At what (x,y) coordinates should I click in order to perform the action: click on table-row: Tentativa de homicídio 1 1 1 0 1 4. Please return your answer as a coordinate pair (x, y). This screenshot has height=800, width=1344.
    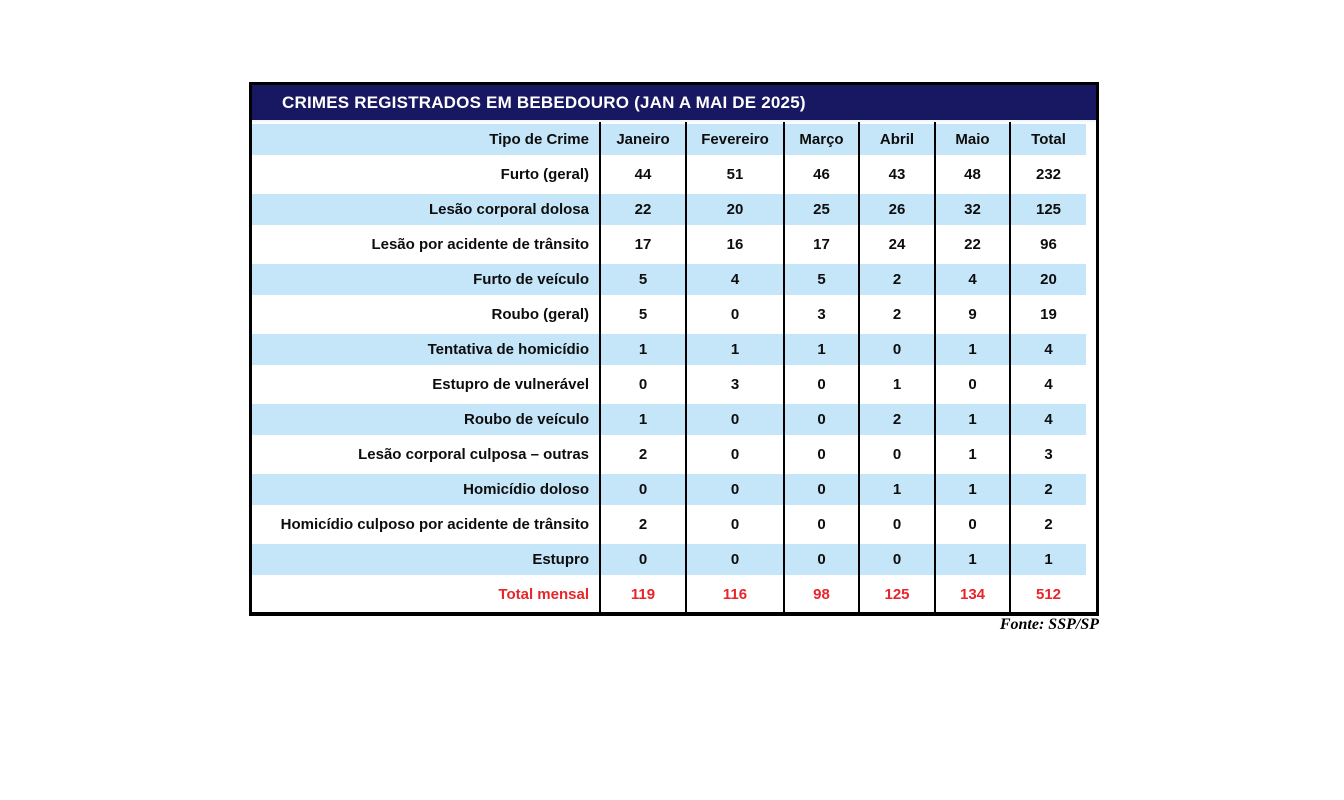
    Looking at the image, I should click on (674, 349).